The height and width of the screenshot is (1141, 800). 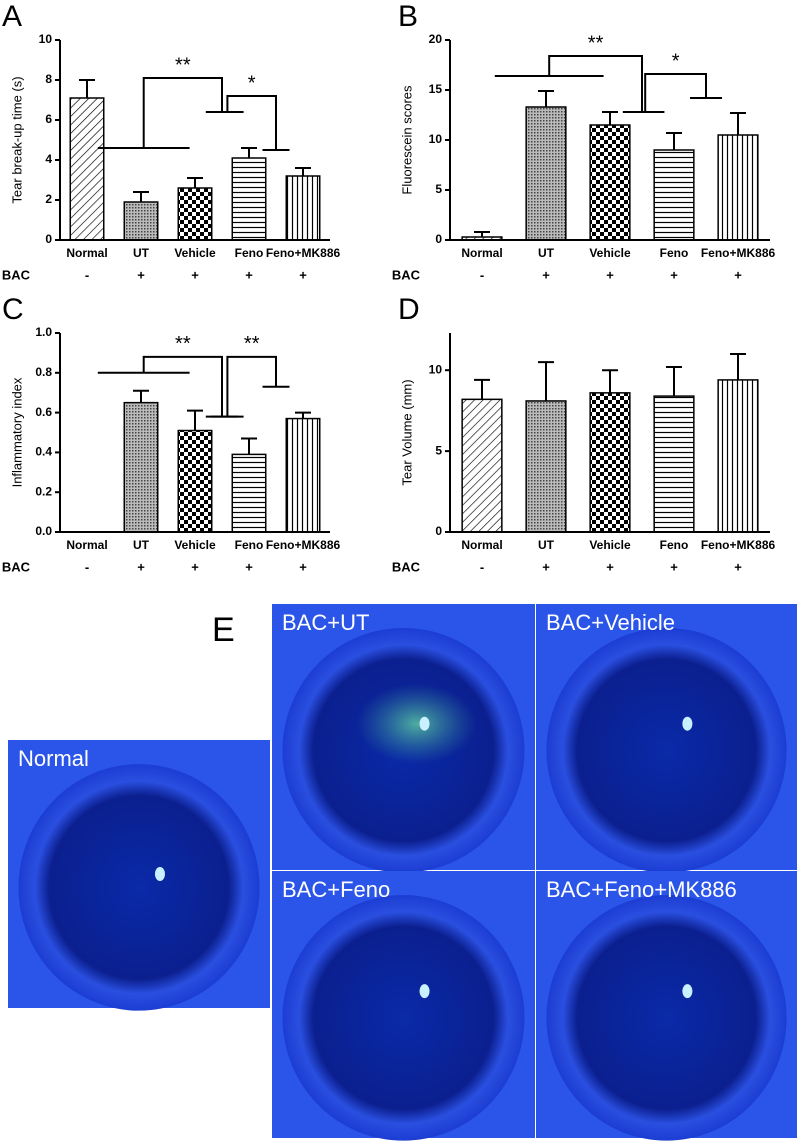 I want to click on y-tick-label: 15, so click(x=436, y=89).